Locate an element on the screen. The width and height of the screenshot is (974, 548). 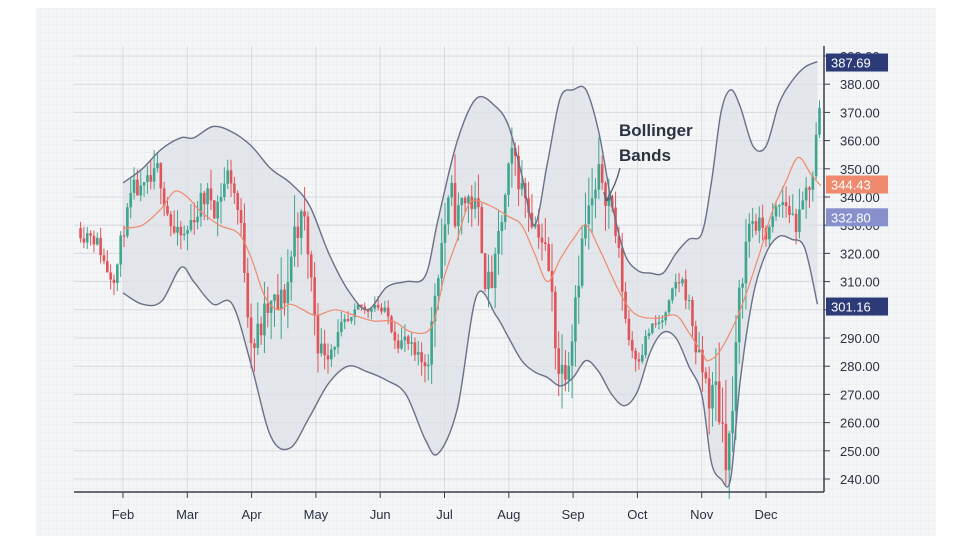
y-tick-label: 260.00 is located at coordinates (860, 423).